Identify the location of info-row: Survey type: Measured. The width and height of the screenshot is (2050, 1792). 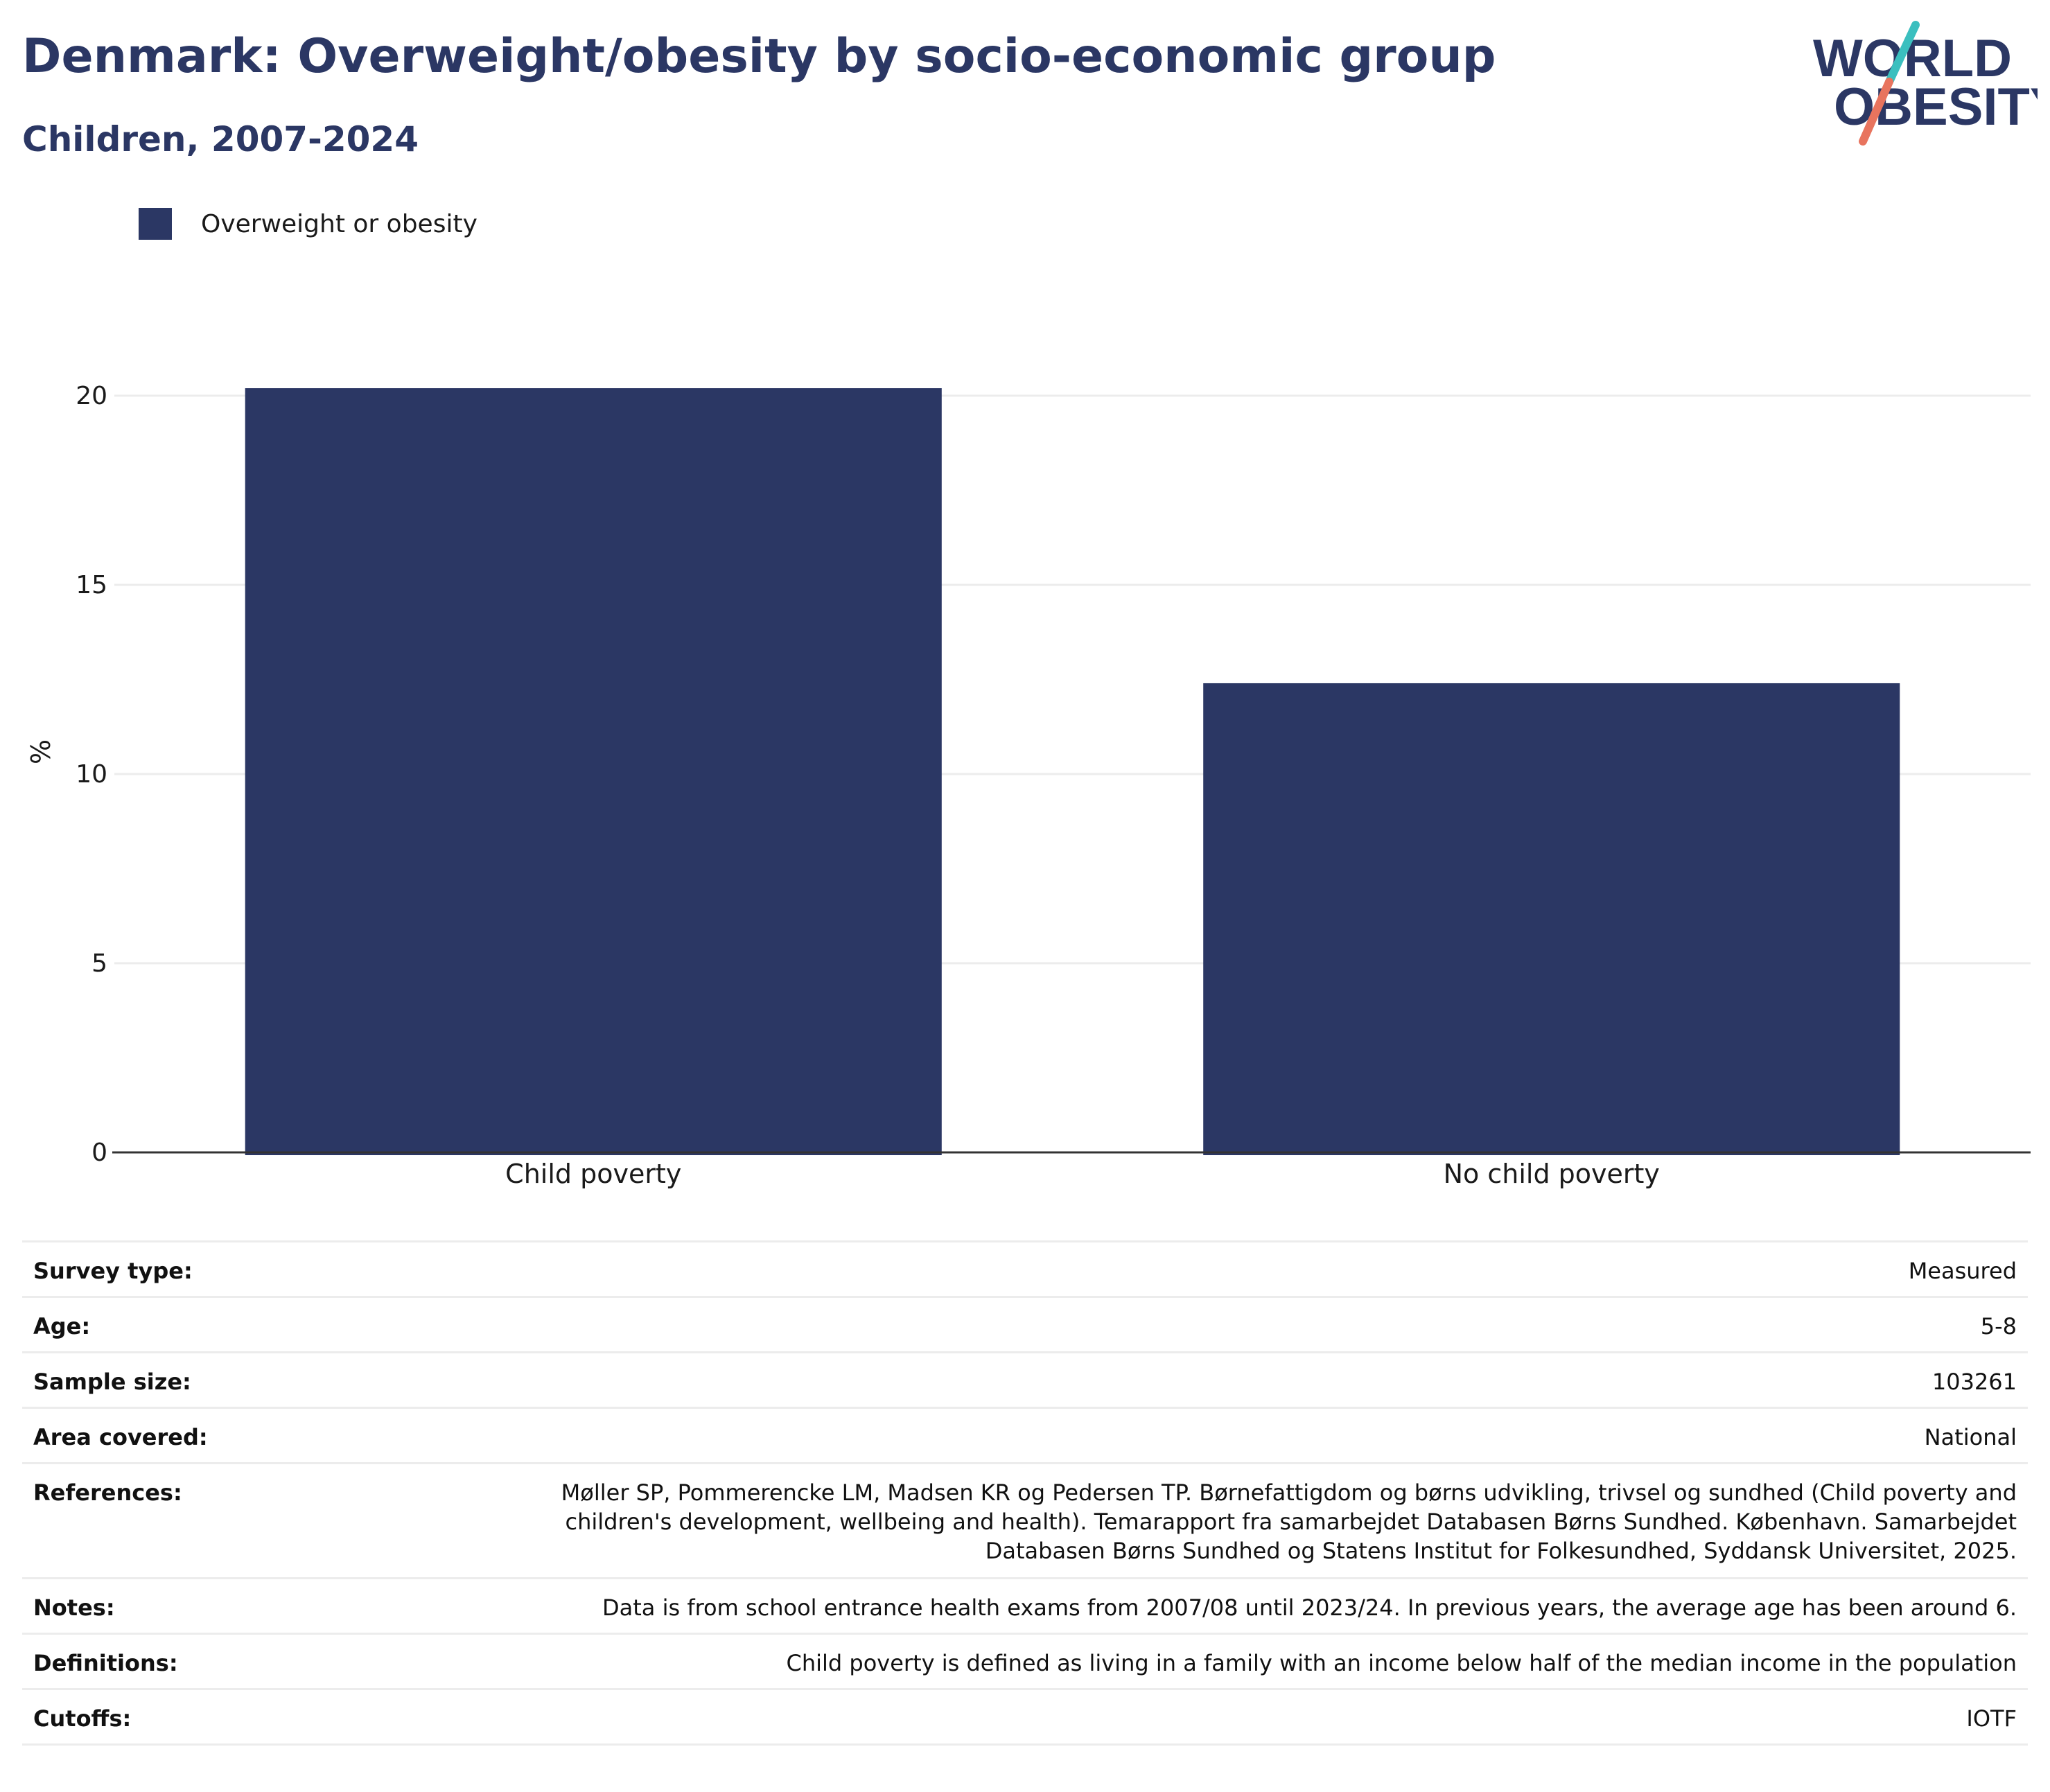
(1025, 1269).